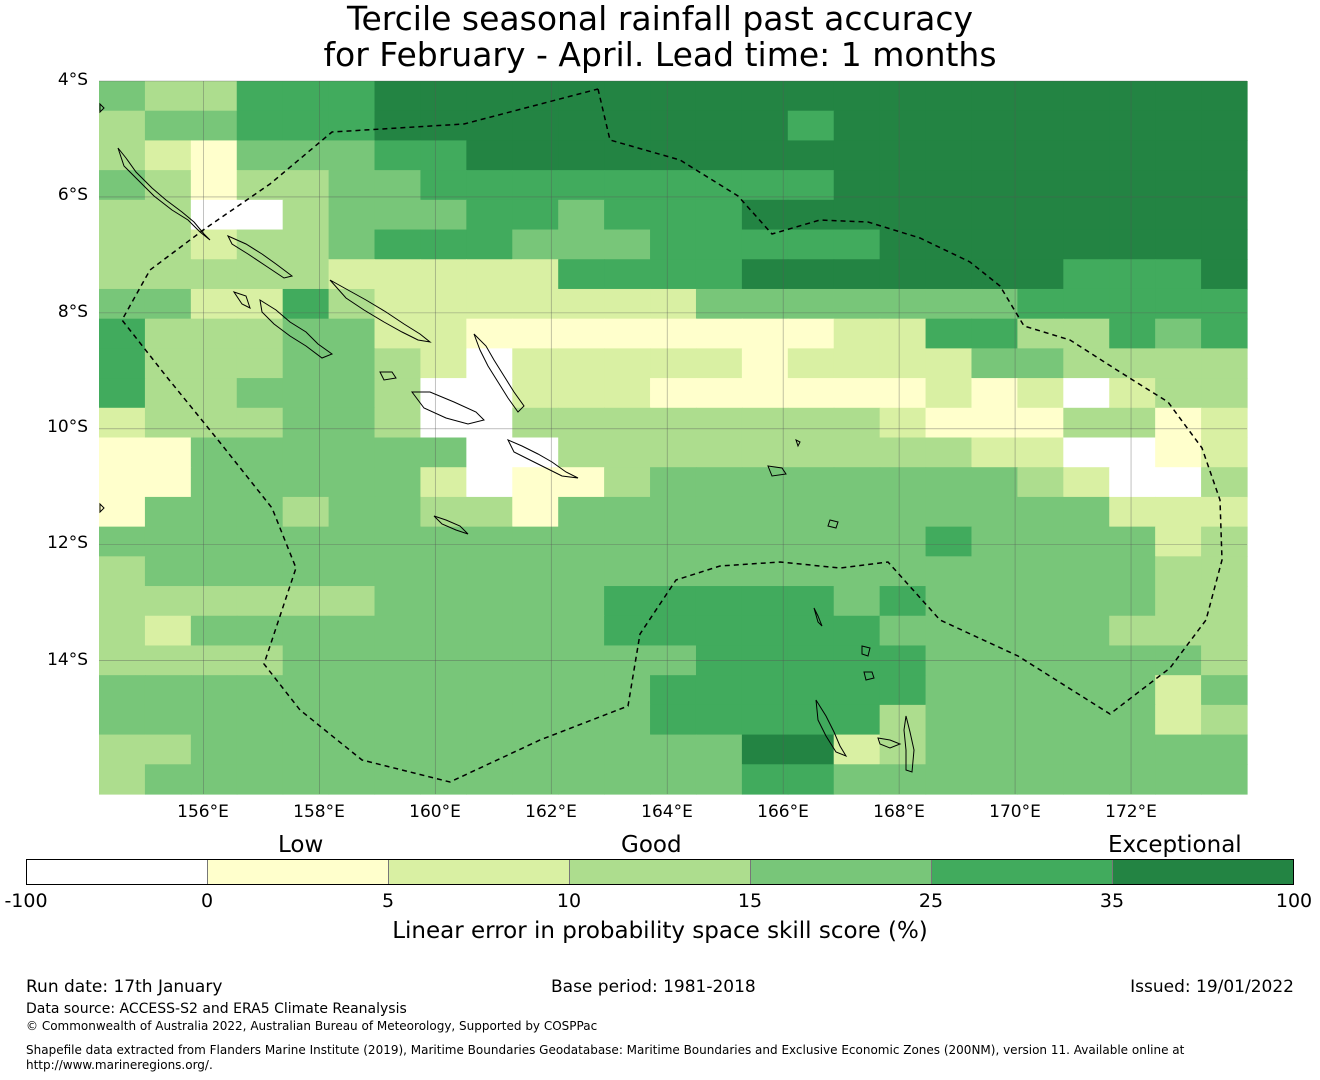 This screenshot has width=1320, height=1080. I want to click on lon-label: 160°E, so click(435, 812).